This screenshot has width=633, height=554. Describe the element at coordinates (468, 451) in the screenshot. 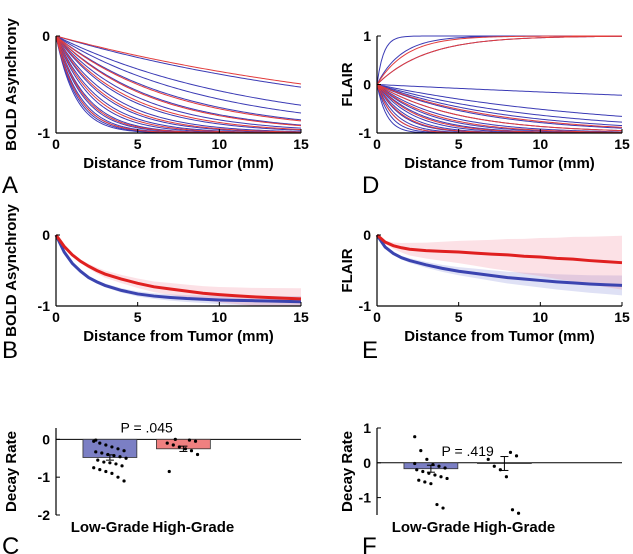

I see `p-value-annotation: P = .419` at that location.